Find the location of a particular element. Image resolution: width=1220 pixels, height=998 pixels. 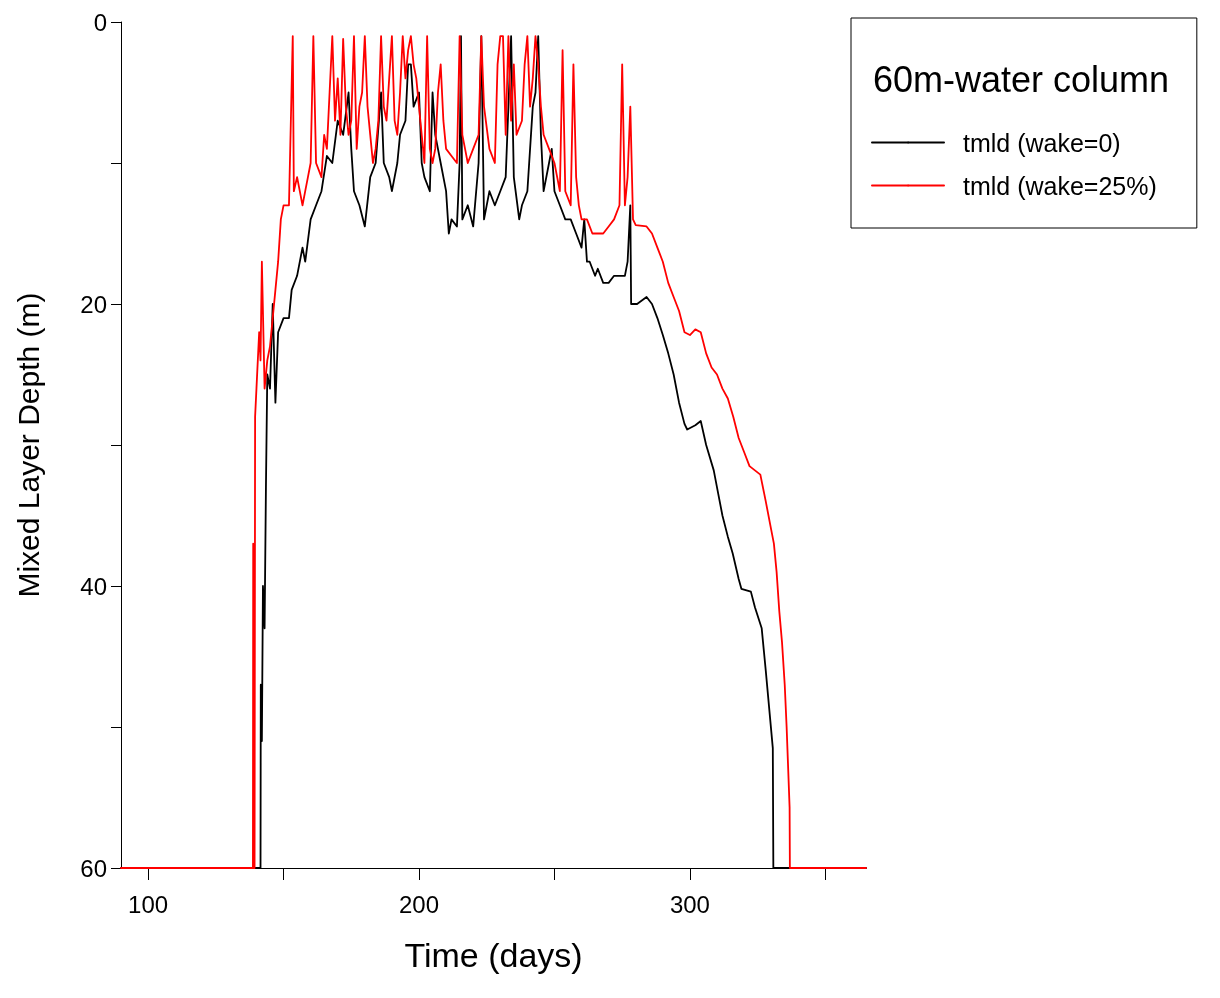

x-axis-title: Time (days) is located at coordinates (493, 955).